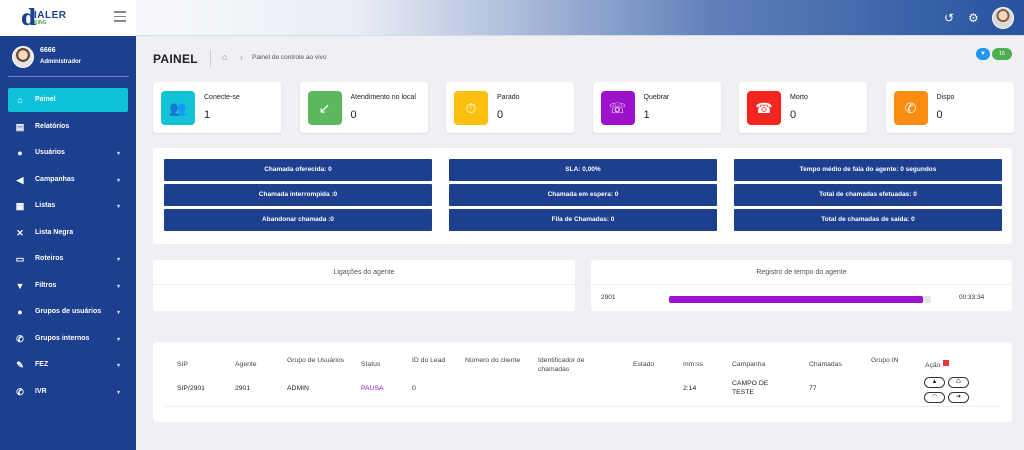 Image resolution: width=1024 pixels, height=450 pixels. I want to click on history-icon: ↺, so click(949, 18).